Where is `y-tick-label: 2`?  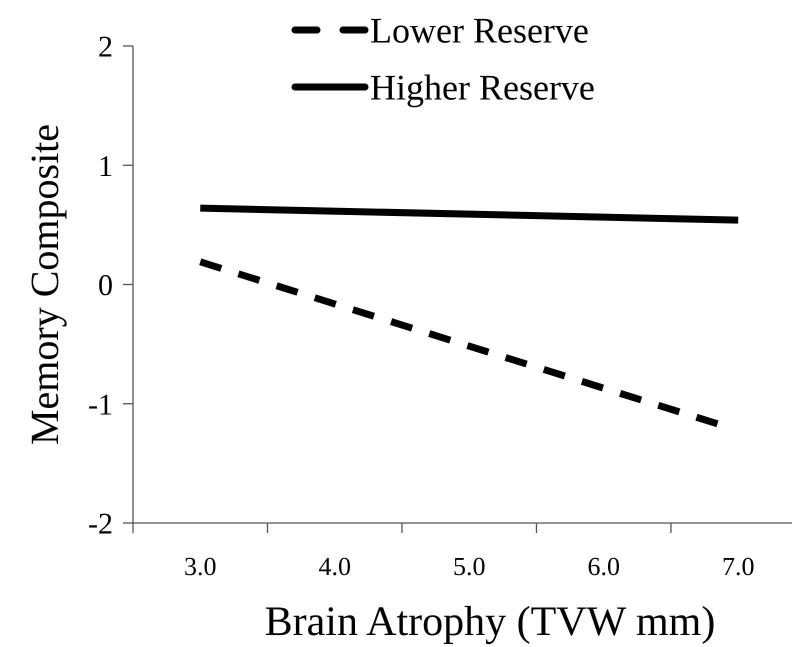 y-tick-label: 2 is located at coordinates (105, 47).